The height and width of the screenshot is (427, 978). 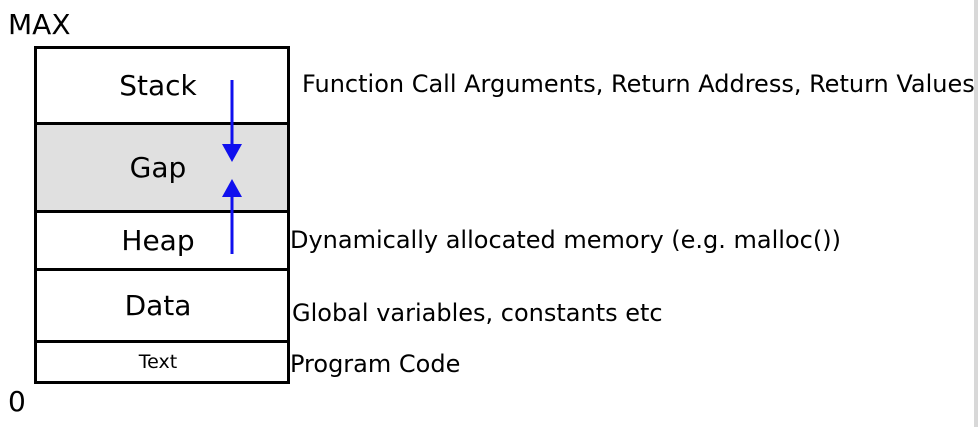 I want to click on data-segment-label: Data, so click(x=158, y=305).